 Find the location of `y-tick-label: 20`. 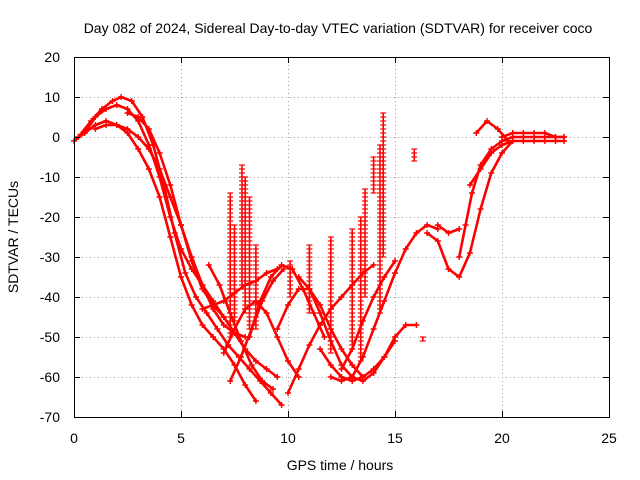

y-tick-label: 20 is located at coordinates (52, 57).